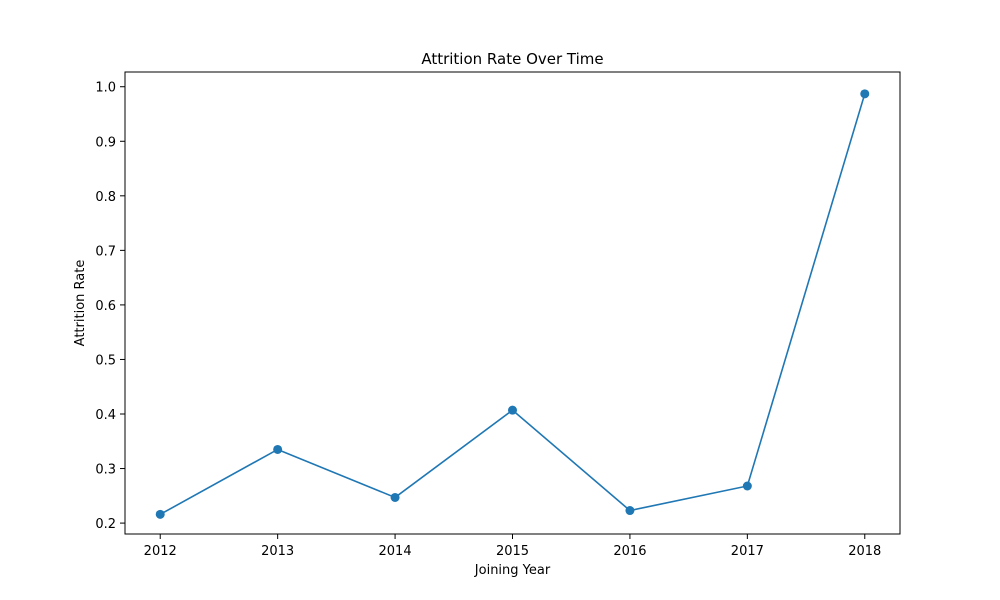 This screenshot has width=1000, height=600. What do you see at coordinates (105, 306) in the screenshot?
I see `y-tick-label: 0.6` at bounding box center [105, 306].